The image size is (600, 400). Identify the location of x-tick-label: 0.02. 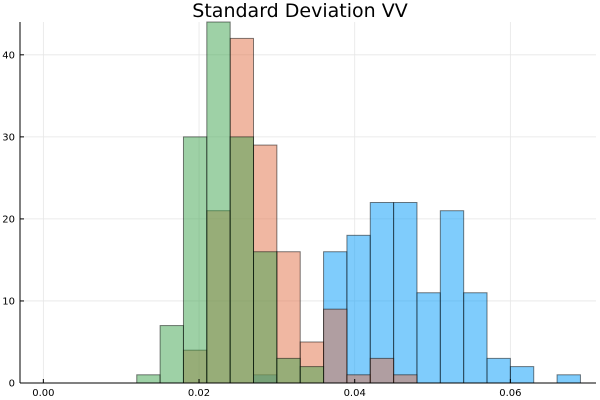
(199, 393).